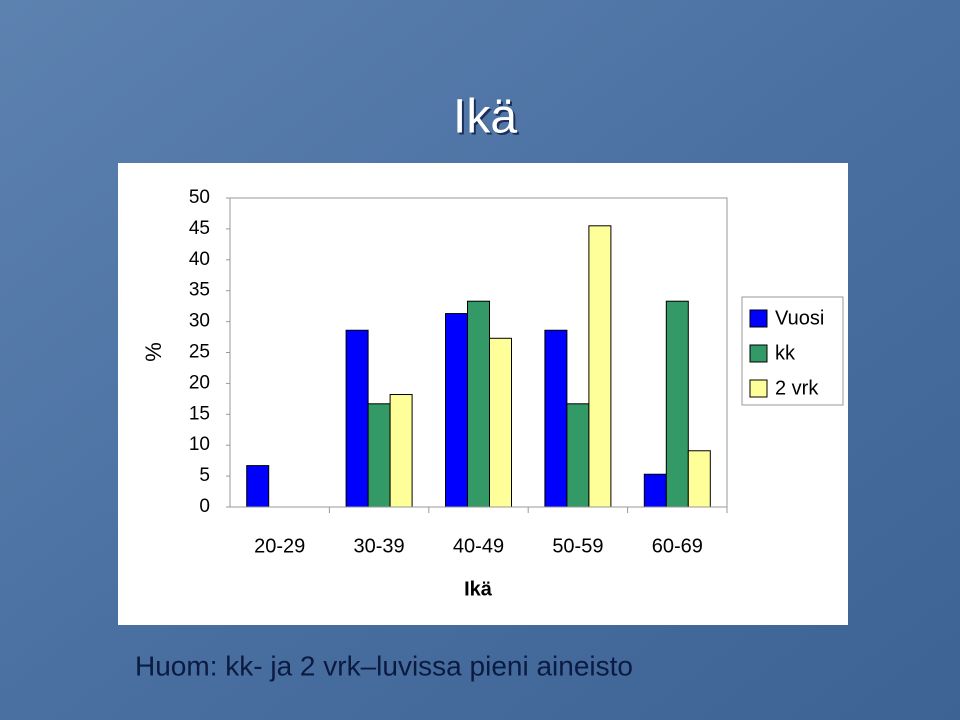  What do you see at coordinates (199, 352) in the screenshot?
I see `y-tick-label: 25` at bounding box center [199, 352].